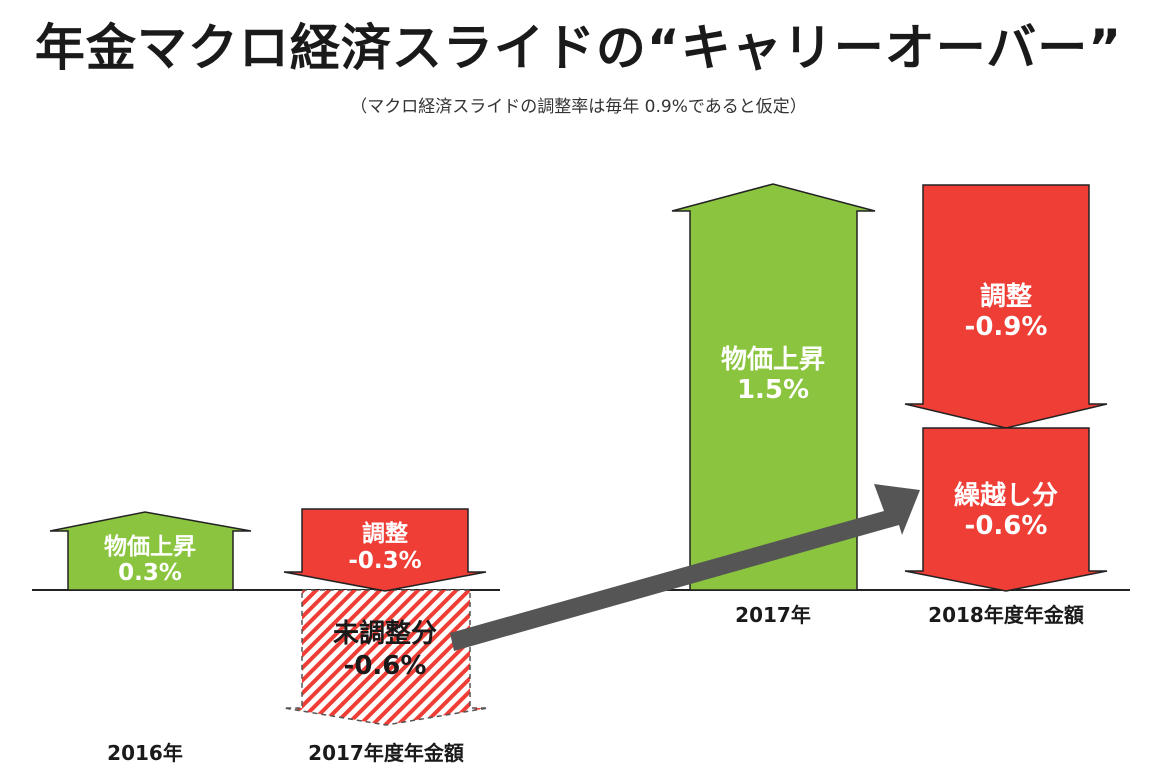 The width and height of the screenshot is (1157, 781). I want to click on unadjusted-arrow, so click(386, 657).